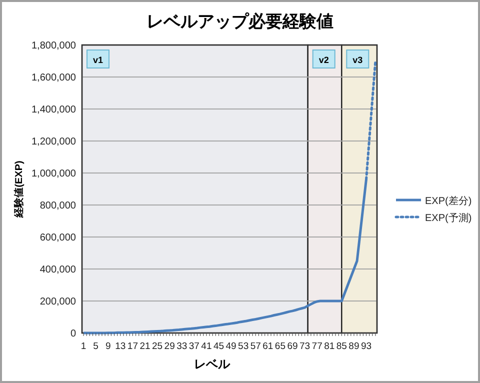  What do you see at coordinates (255, 346) in the screenshot?
I see `x-tick-label: 57` at bounding box center [255, 346].